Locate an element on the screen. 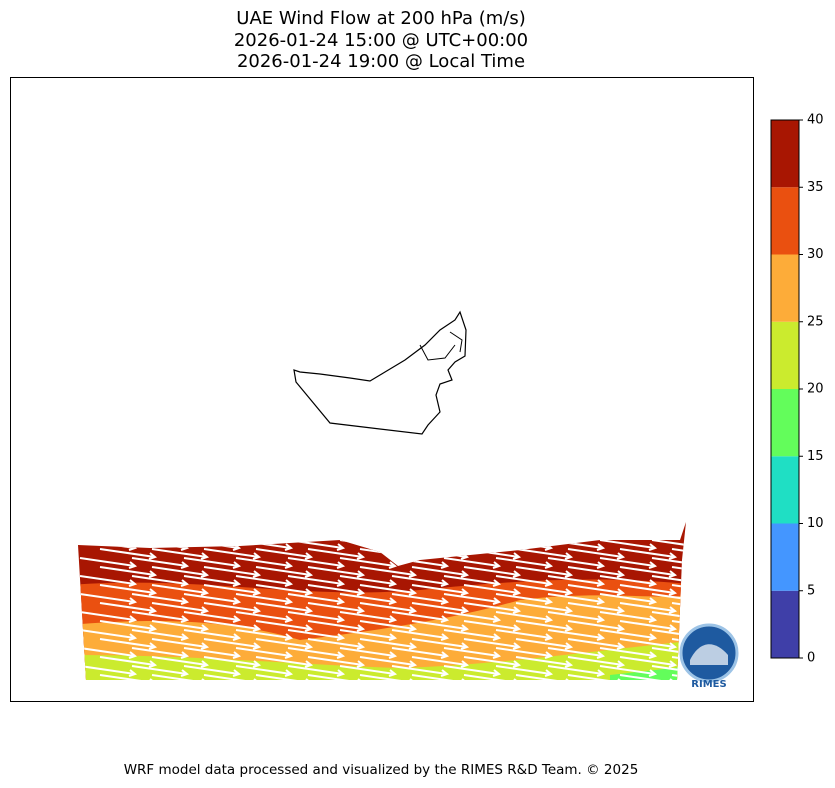 The height and width of the screenshot is (788, 835). title-line: 2026-01-24 19:00 @ Local Time is located at coordinates (381, 61).